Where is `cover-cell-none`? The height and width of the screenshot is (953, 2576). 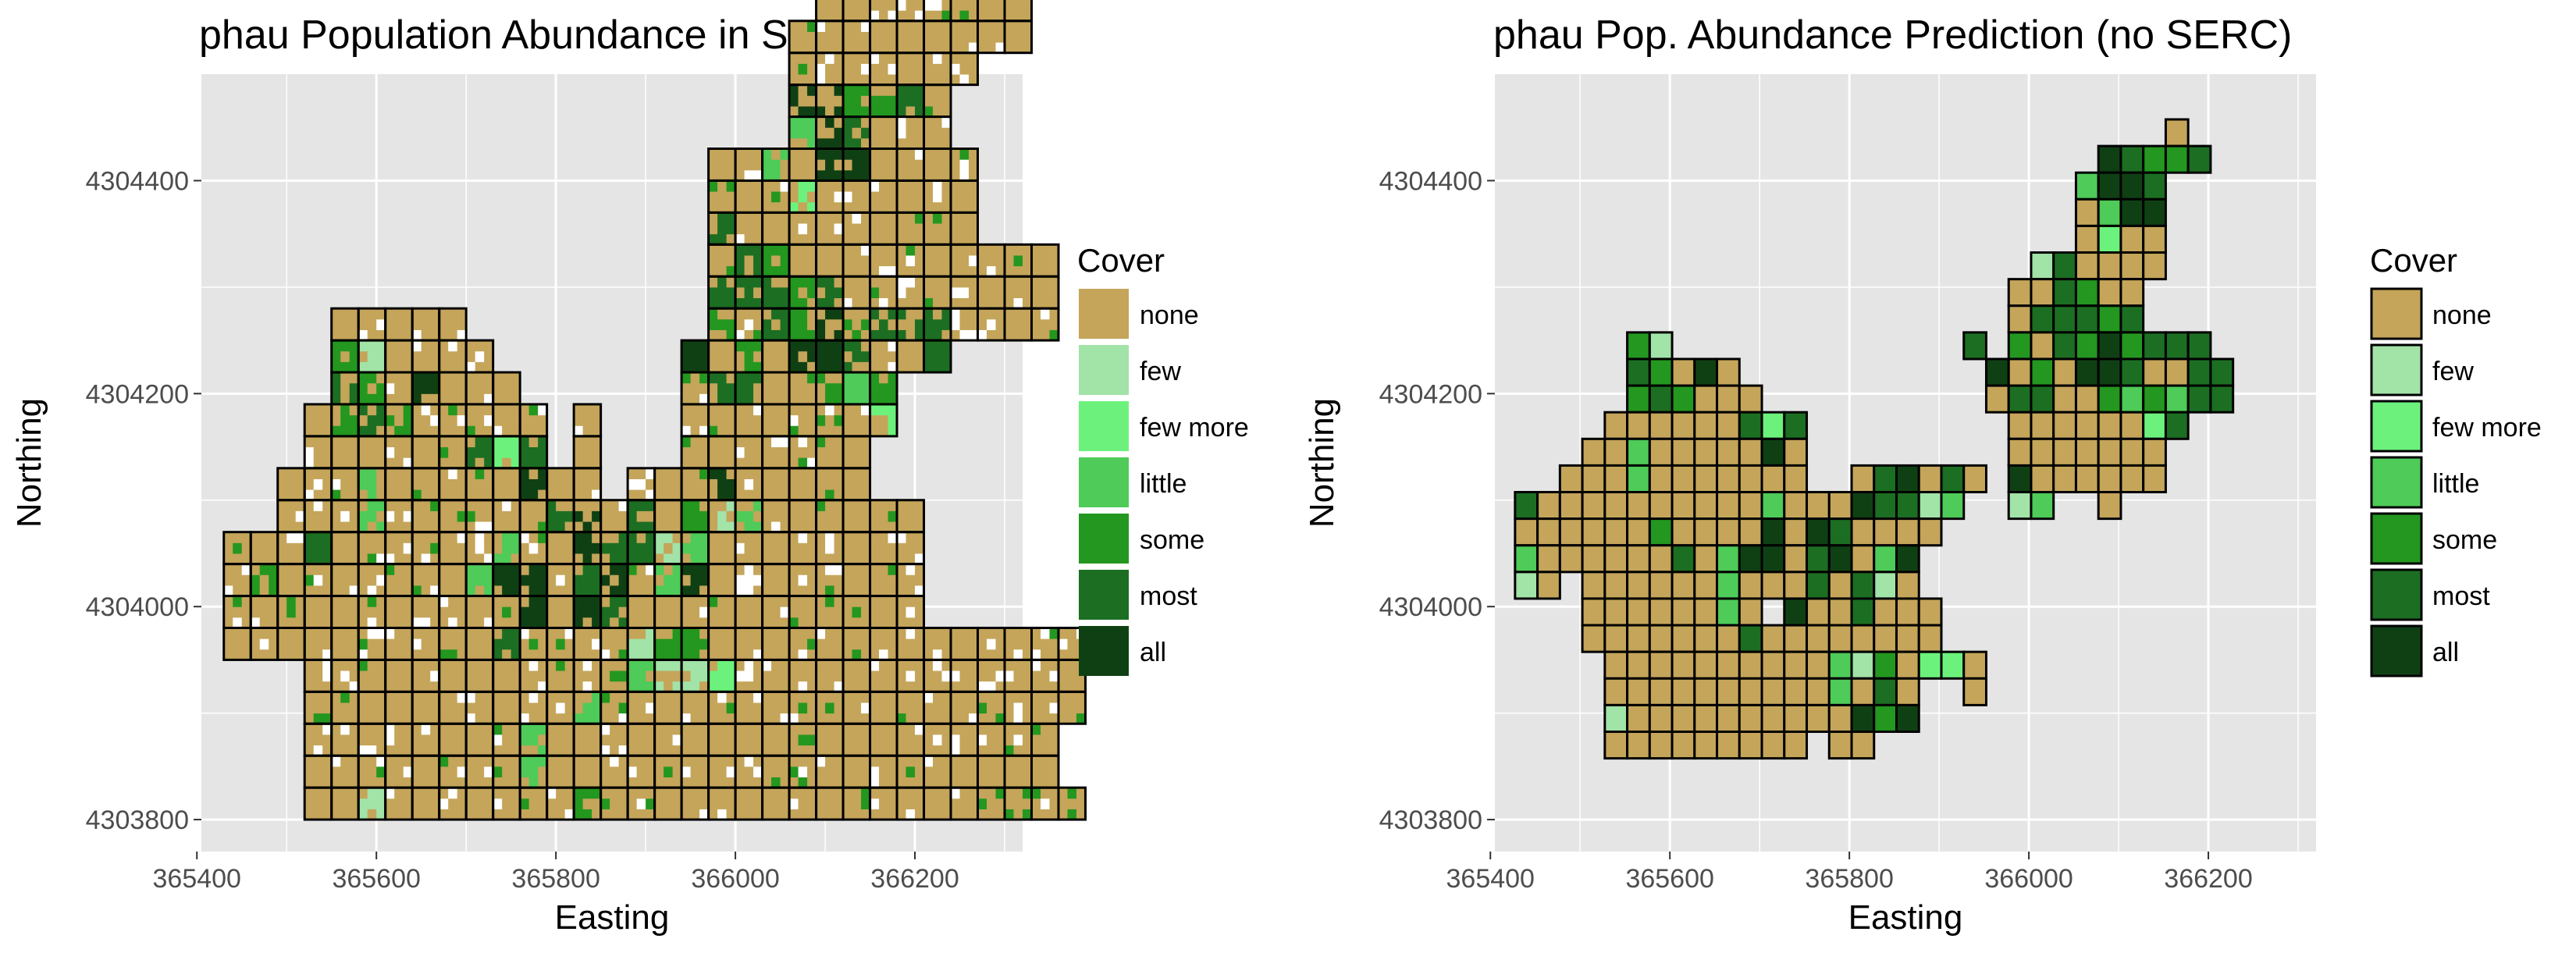 cover-cell-none is located at coordinates (1706, 452).